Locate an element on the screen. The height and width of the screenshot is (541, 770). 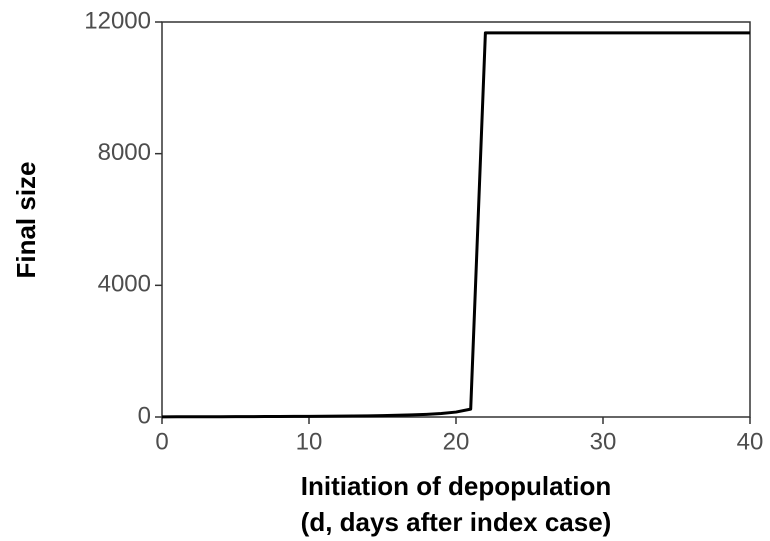
x-axis-title: Initiation of depopulation is located at coordinates (456, 486).